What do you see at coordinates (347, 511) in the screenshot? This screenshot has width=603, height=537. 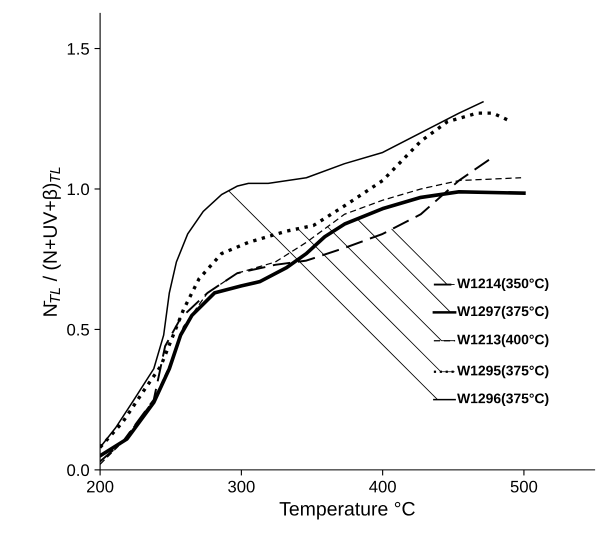 I see `x-axis-title: Temperature °C` at bounding box center [347, 511].